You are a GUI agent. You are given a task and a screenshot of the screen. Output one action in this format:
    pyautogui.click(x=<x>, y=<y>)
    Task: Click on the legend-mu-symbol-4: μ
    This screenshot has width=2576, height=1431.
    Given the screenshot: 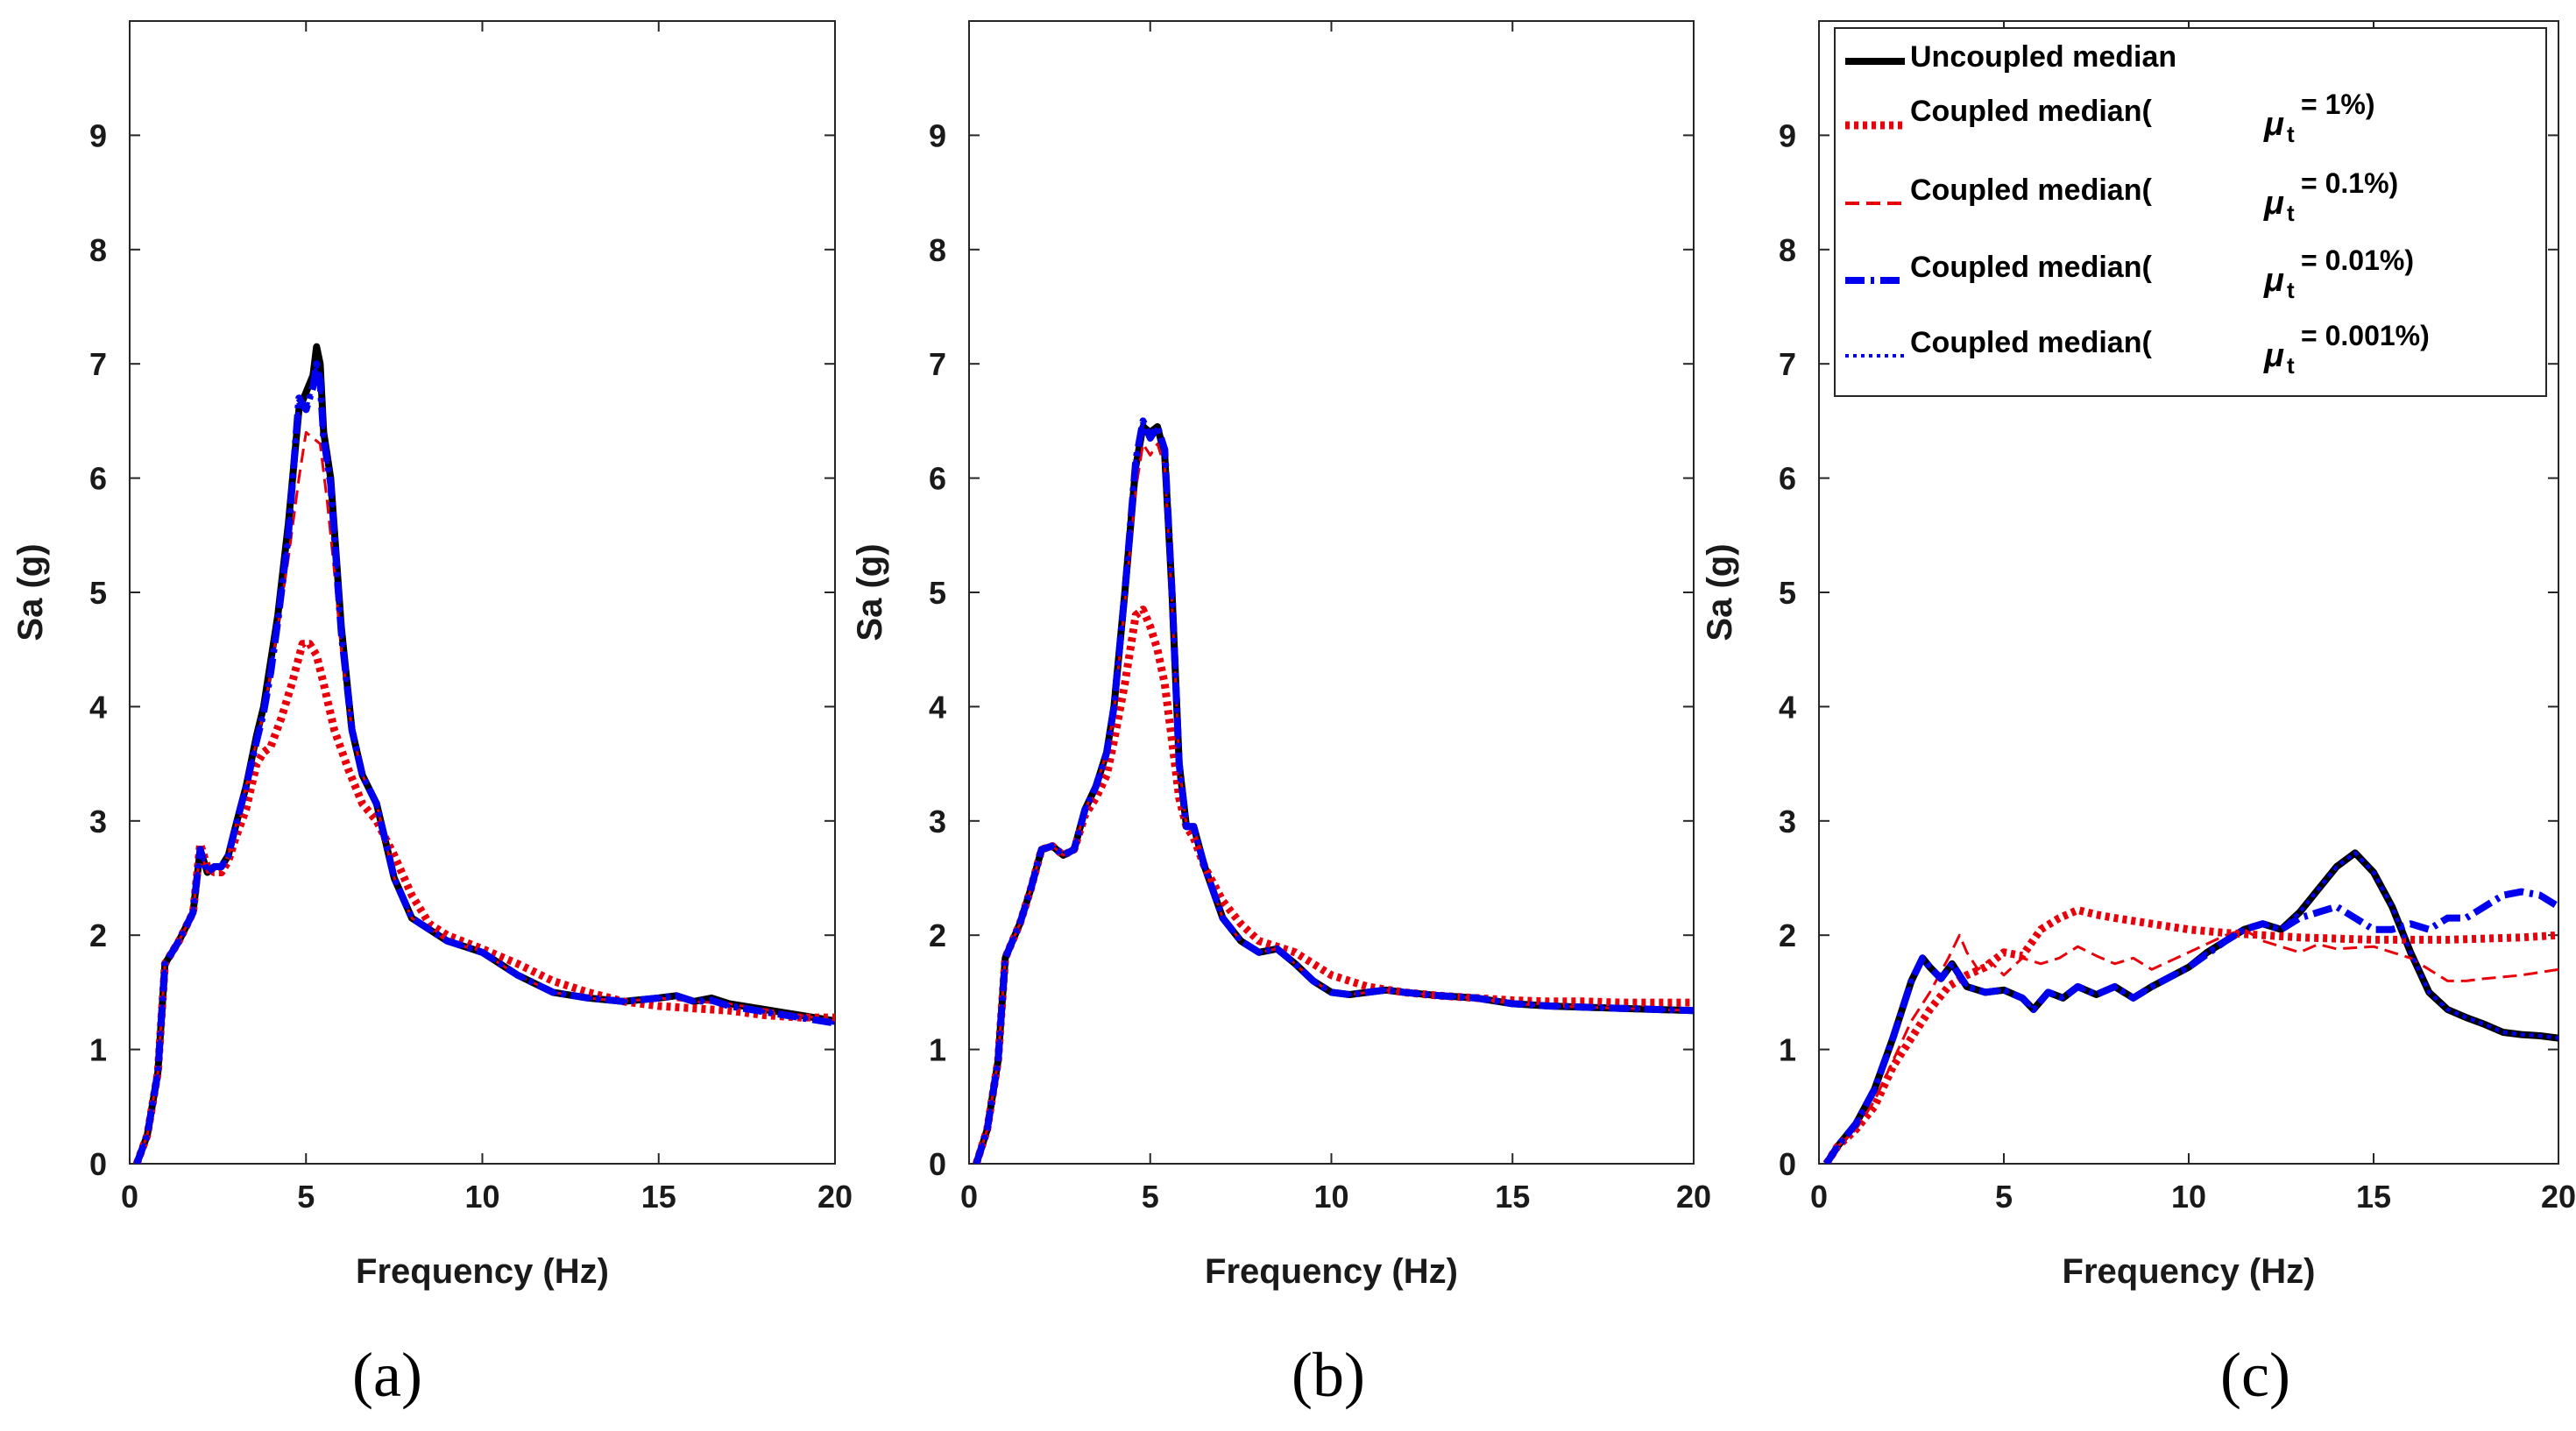 What is the action you would take?
    pyautogui.click(x=2273, y=355)
    